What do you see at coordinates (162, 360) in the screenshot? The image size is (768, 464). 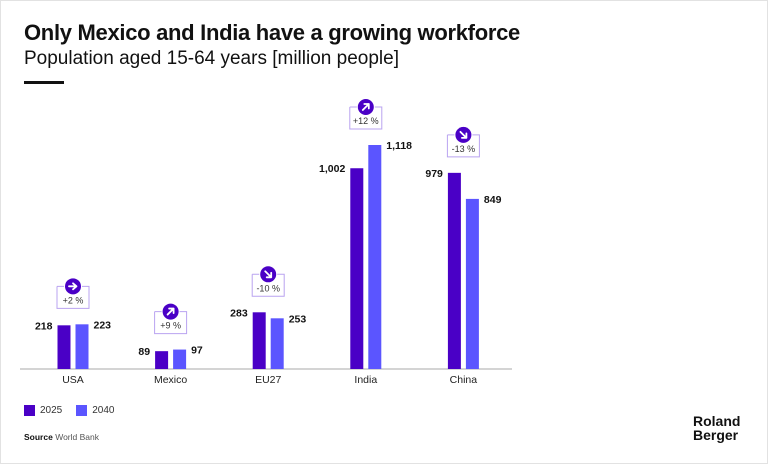 I see `bar-mexico-2025` at bounding box center [162, 360].